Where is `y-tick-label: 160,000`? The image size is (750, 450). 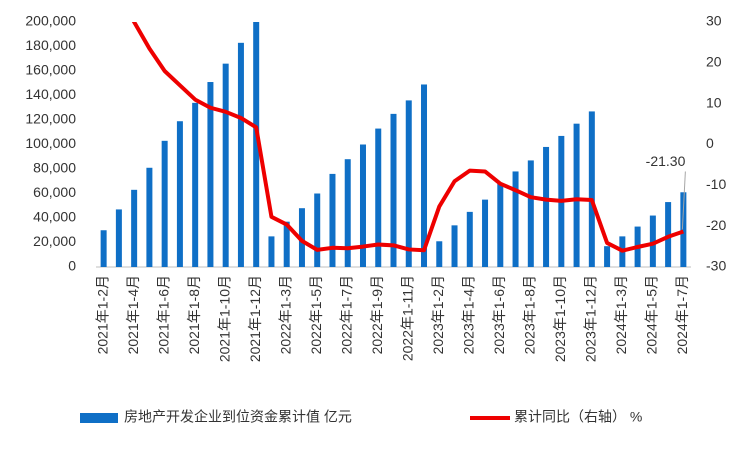
y-tick-label: 160,000 is located at coordinates (50, 70).